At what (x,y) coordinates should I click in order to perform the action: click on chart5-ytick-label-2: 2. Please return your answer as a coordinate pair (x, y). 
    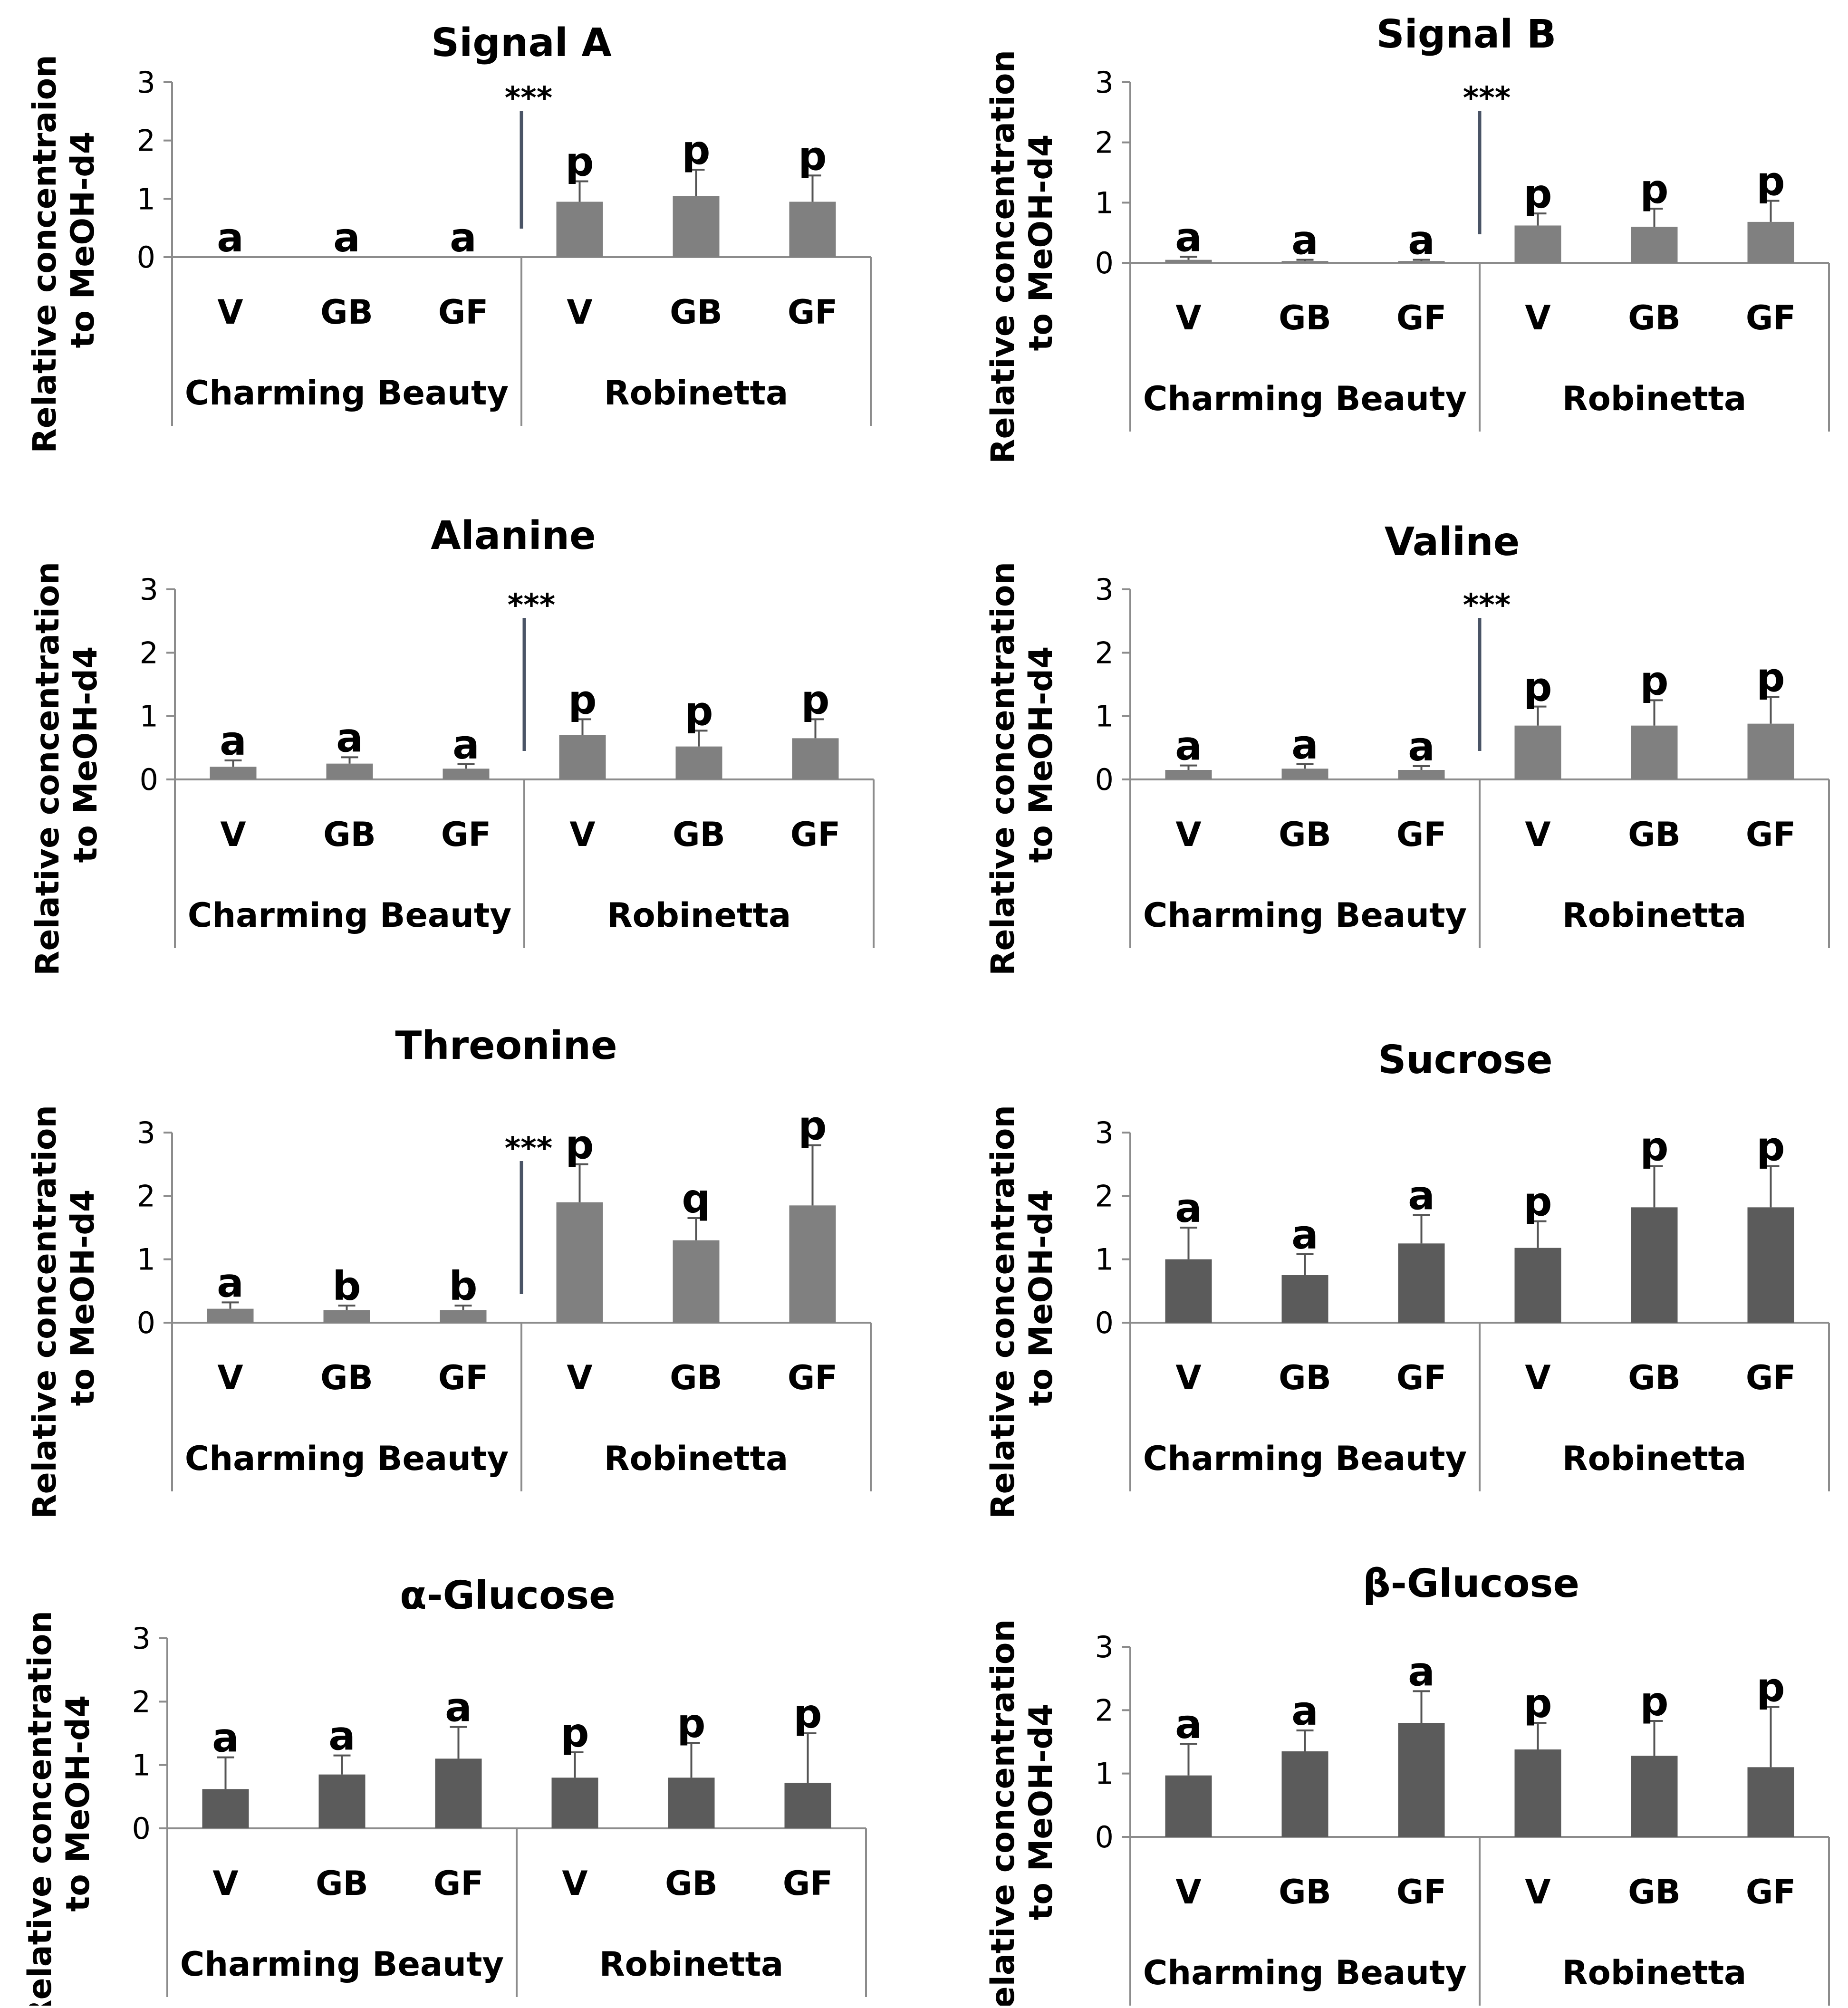
    Looking at the image, I should click on (146, 1196).